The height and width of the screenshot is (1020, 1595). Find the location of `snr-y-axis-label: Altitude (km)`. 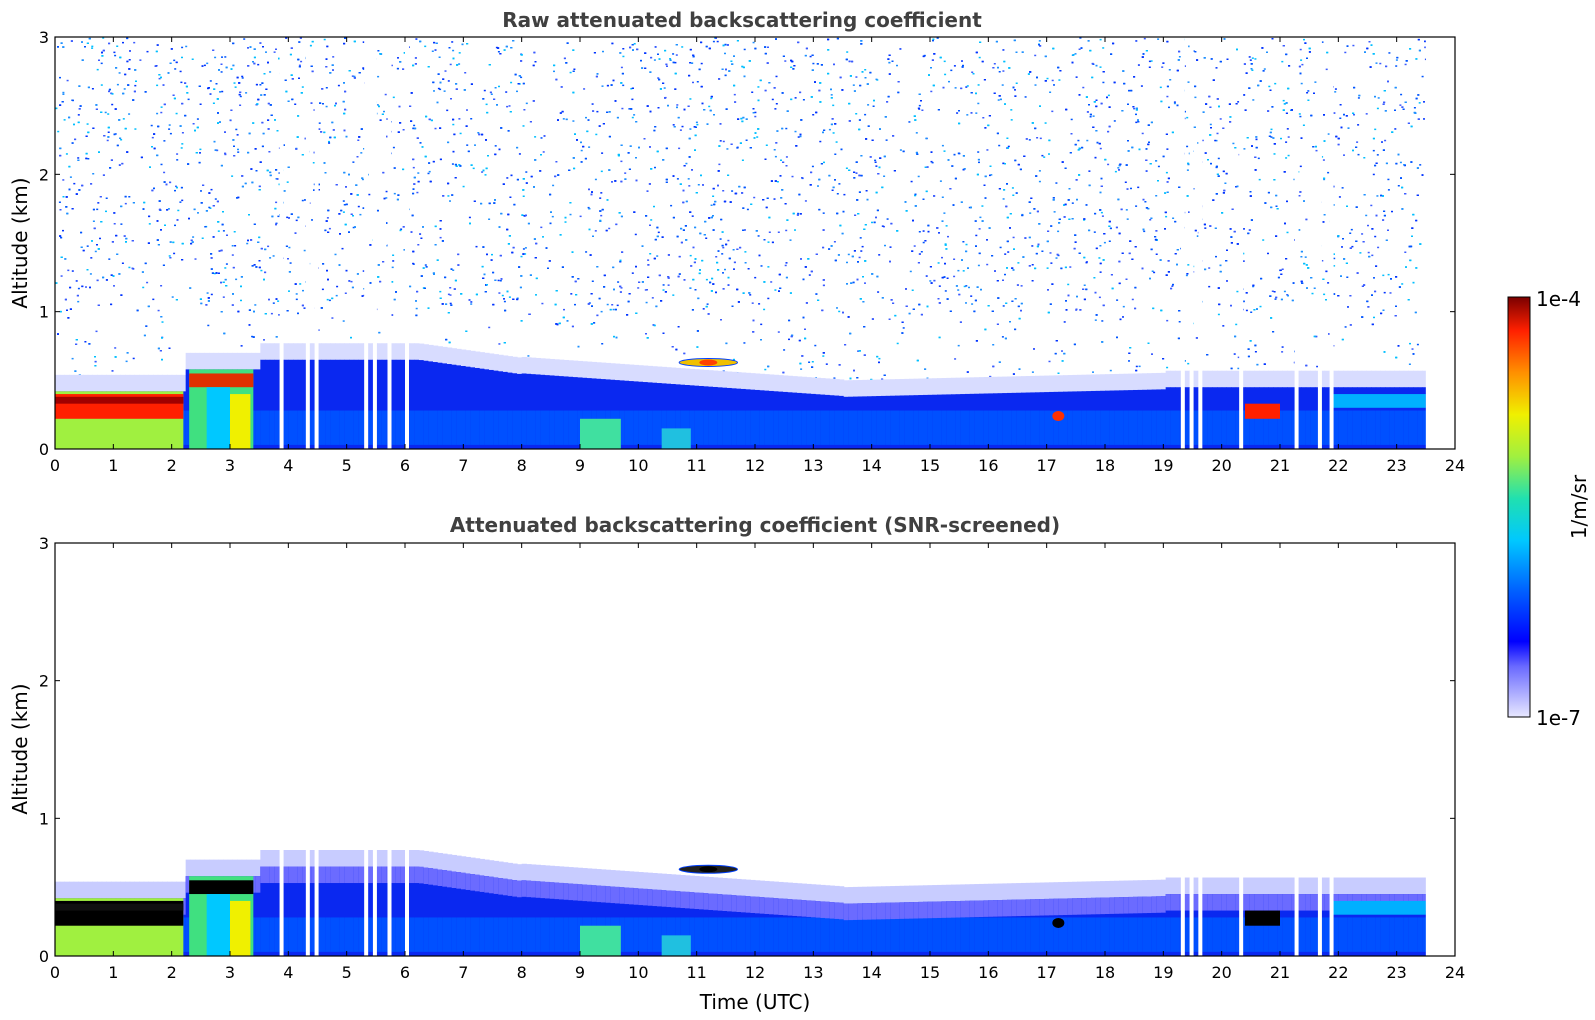

snr-y-axis-label: Altitude (km) is located at coordinates (20, 748).